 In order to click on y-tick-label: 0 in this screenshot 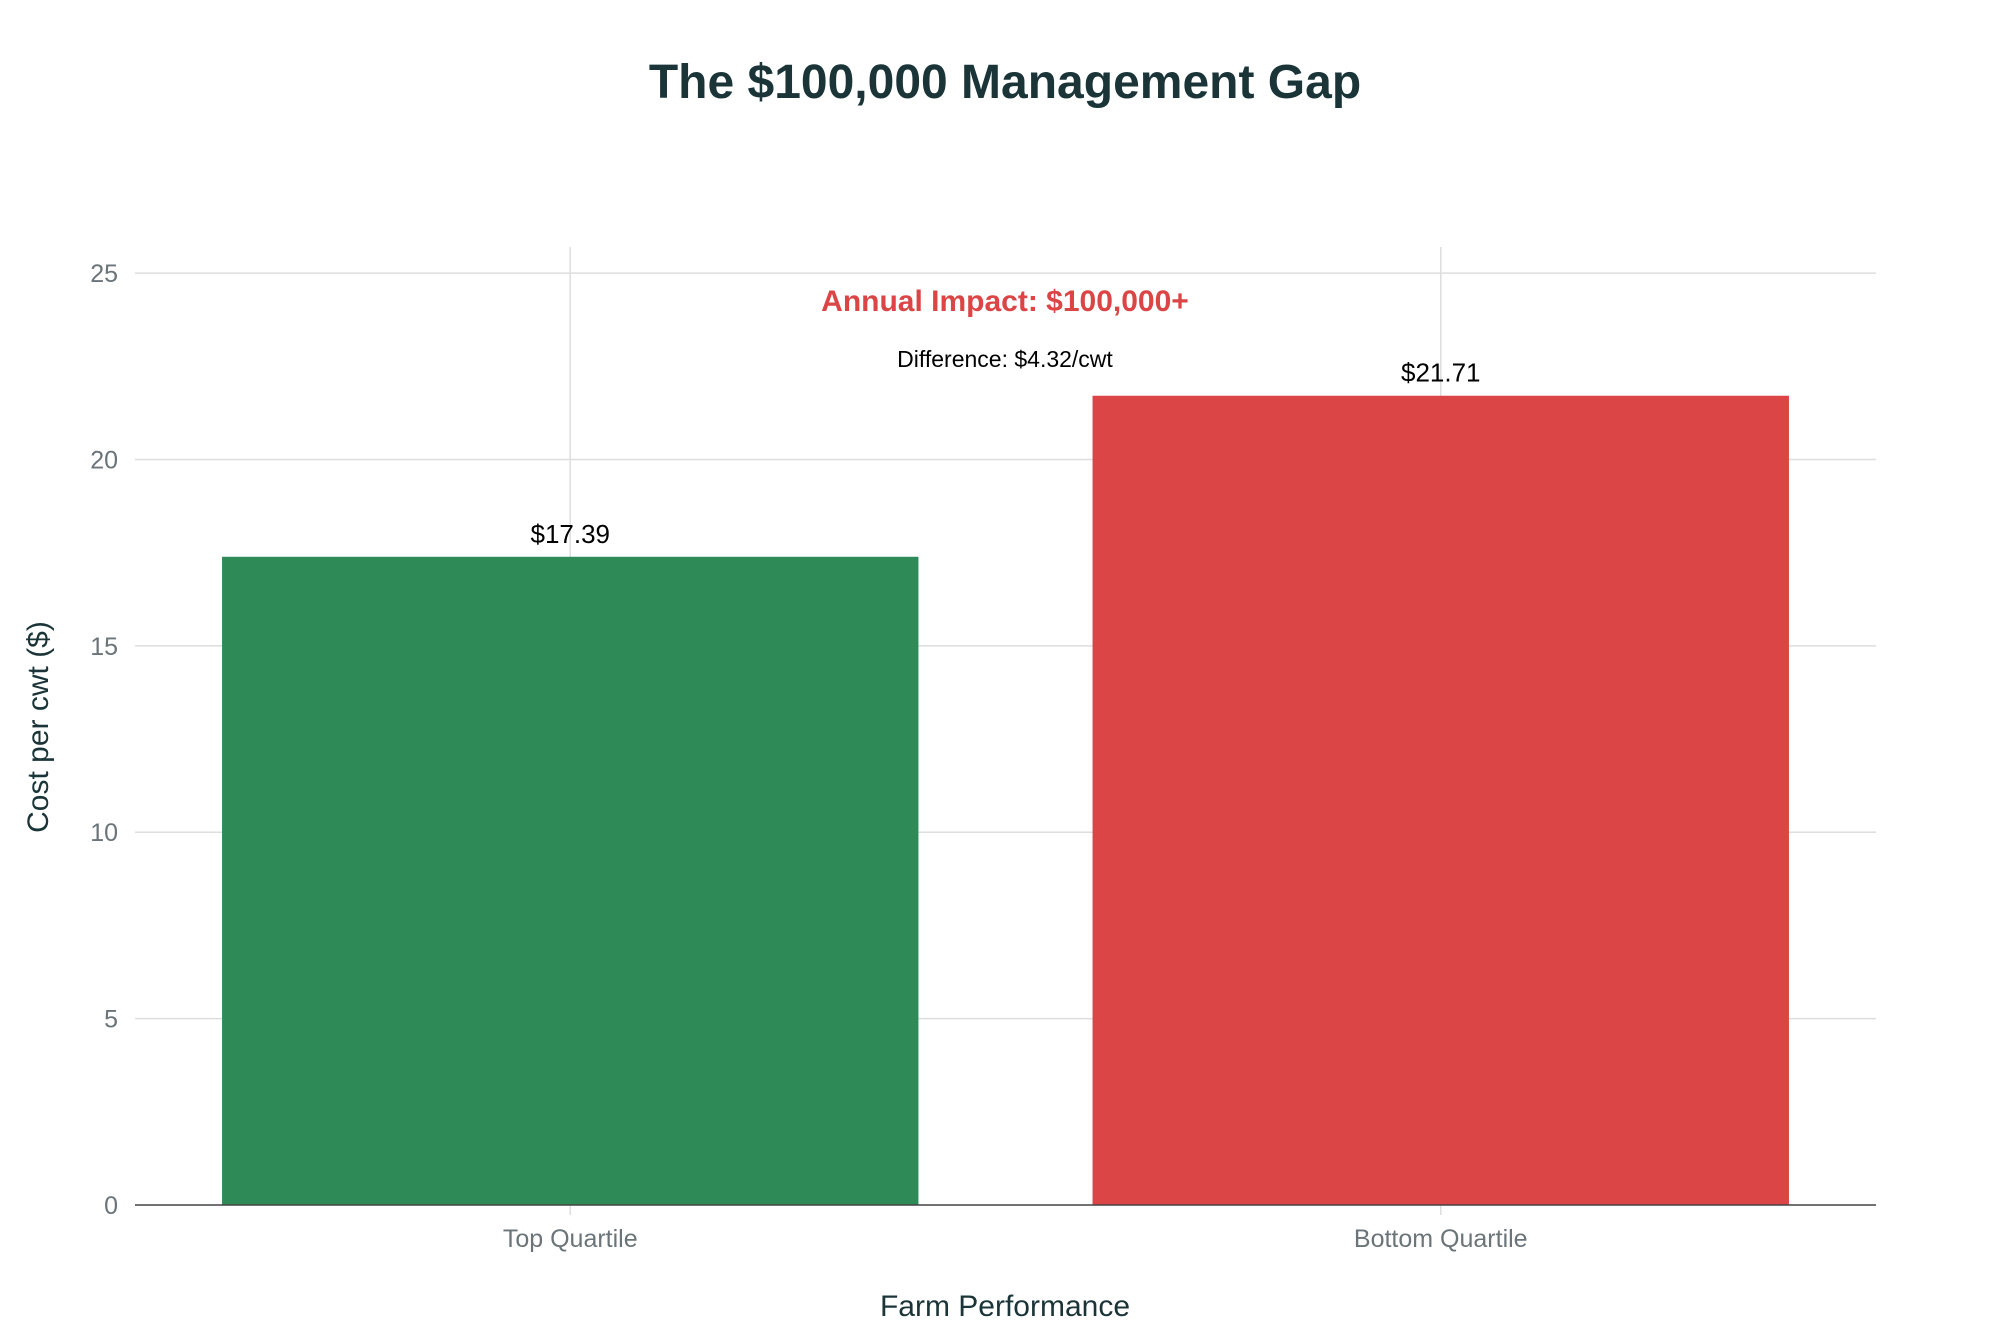, I will do `click(111, 1206)`.